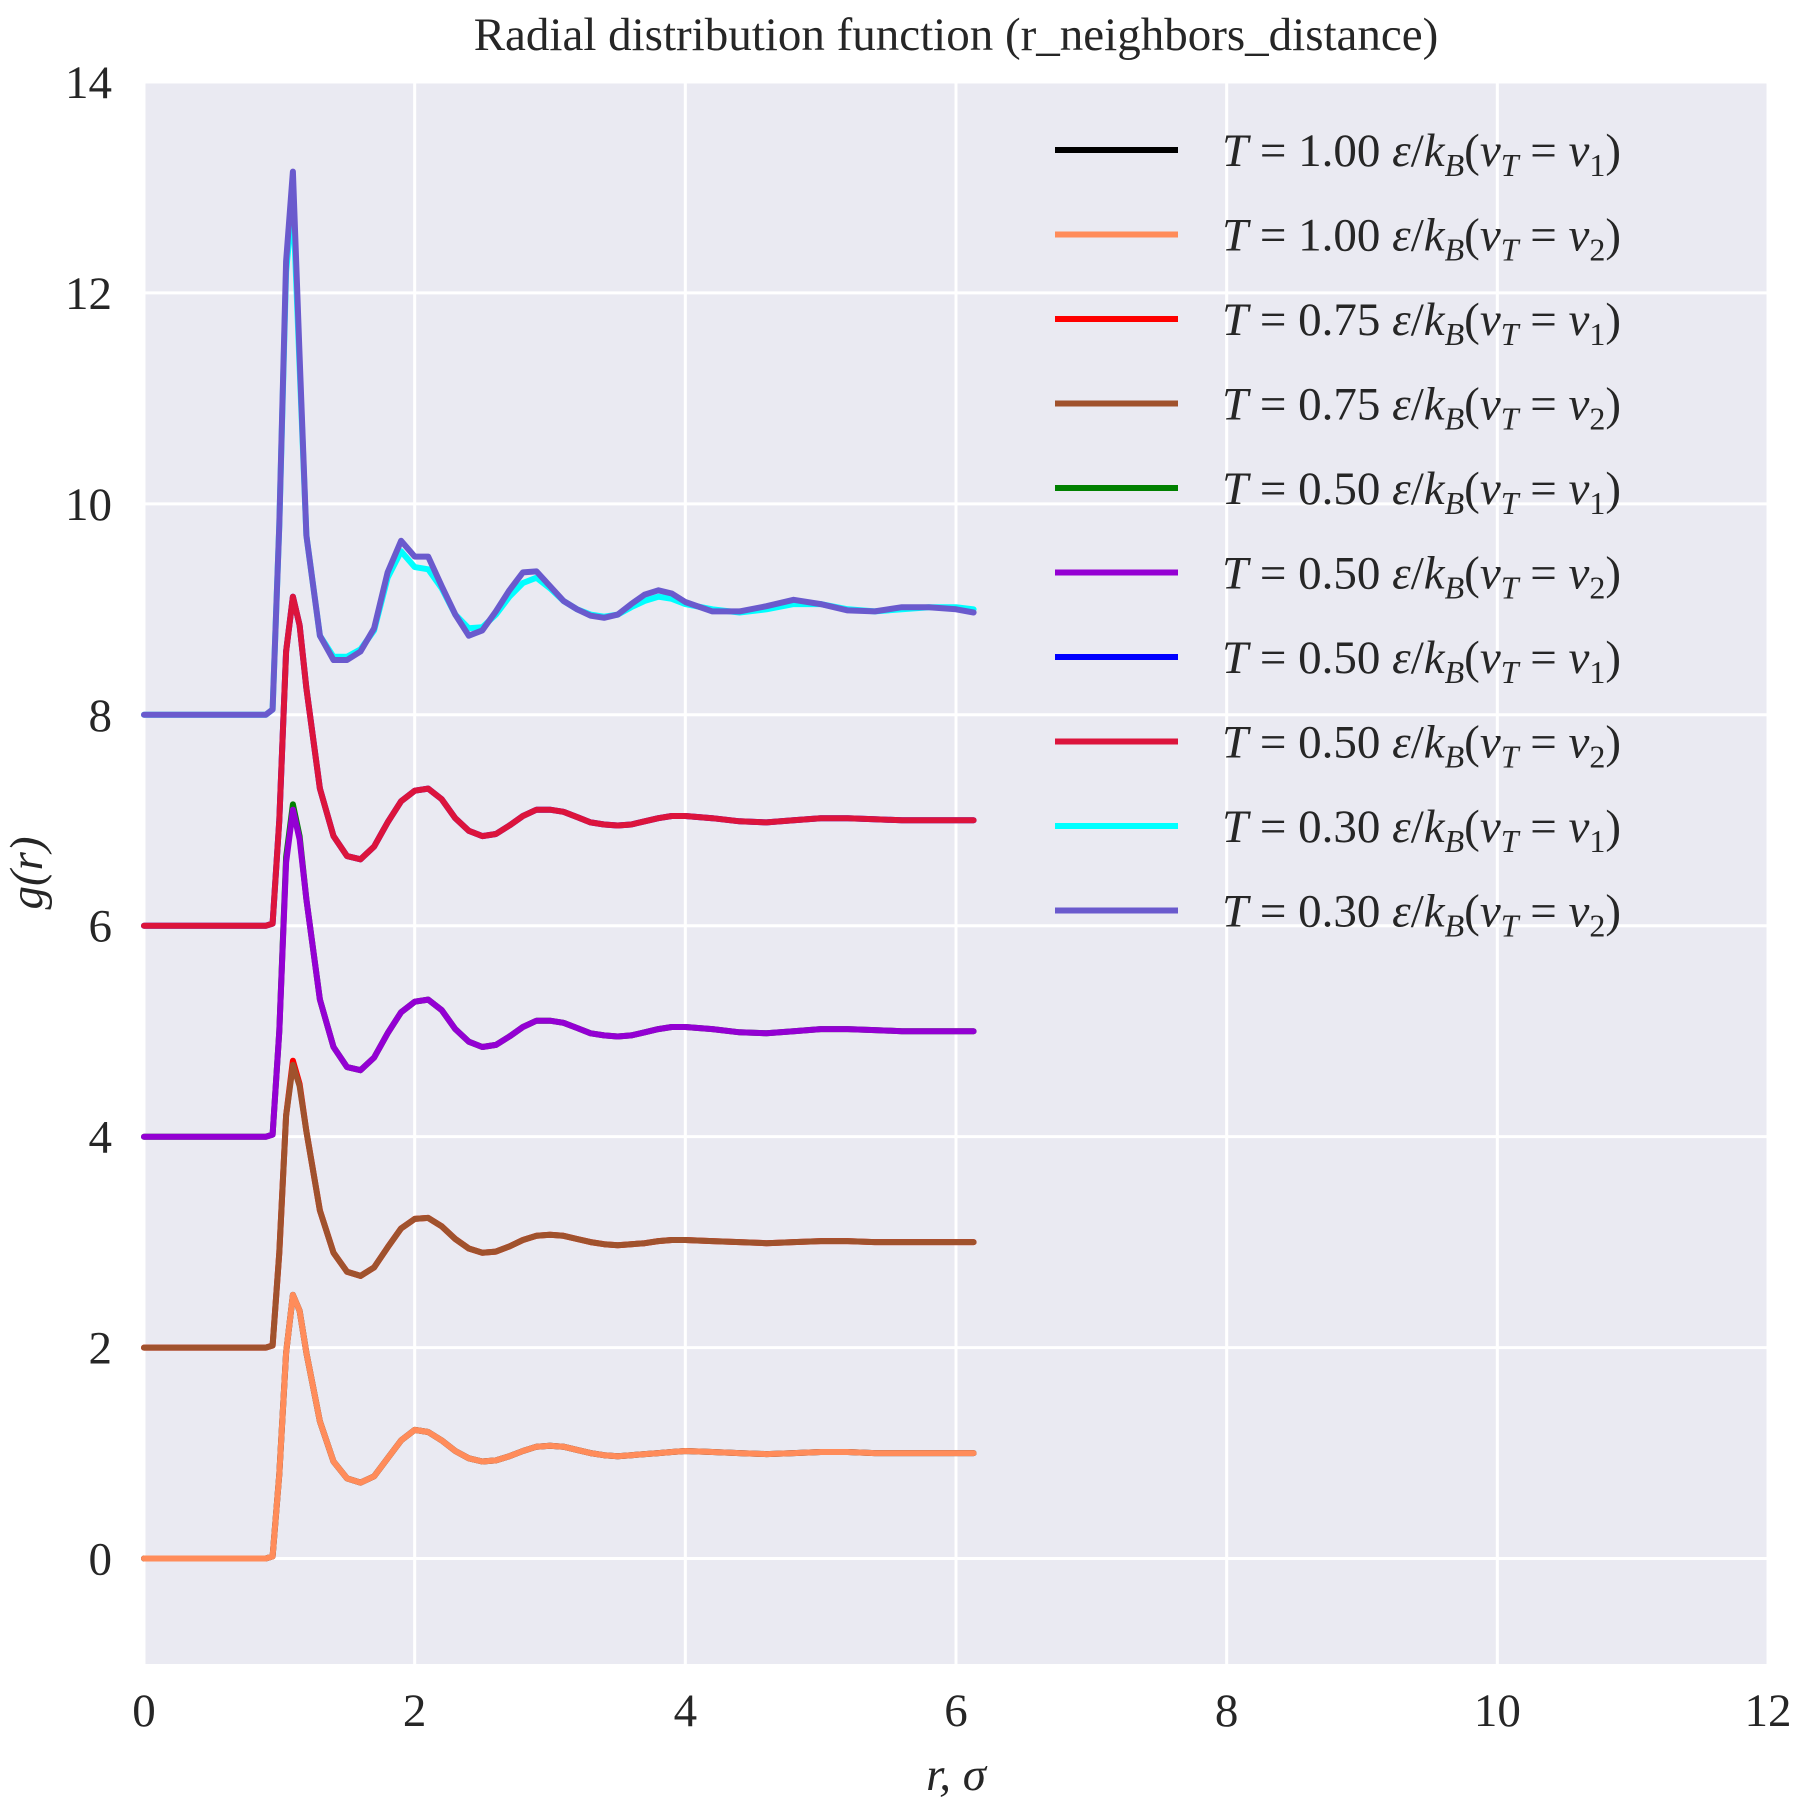  I want to click on x-tick-label: 6, so click(956, 1711).